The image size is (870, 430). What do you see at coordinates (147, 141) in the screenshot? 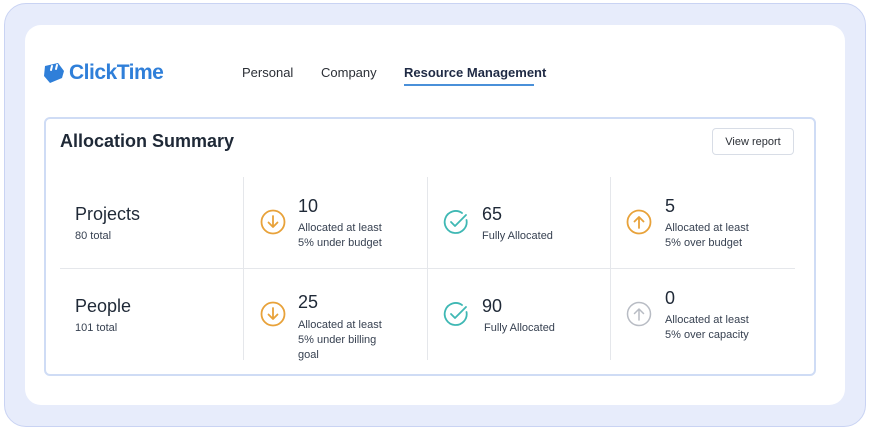
I see `card-title: Allocation Summary` at bounding box center [147, 141].